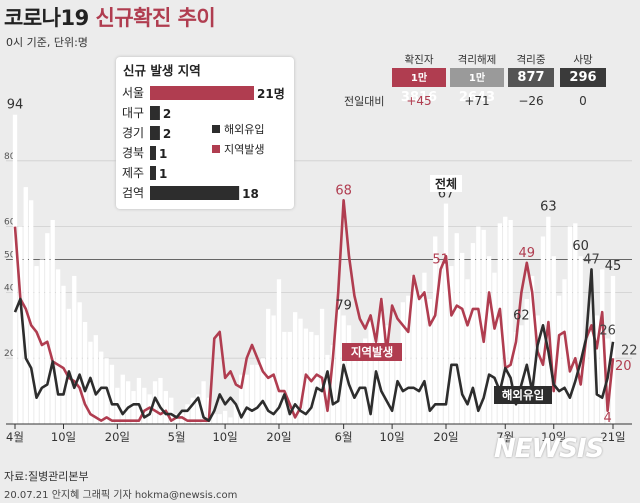 This screenshot has width=640, height=503. What do you see at coordinates (364, 101) in the screenshot?
I see `delta-row-label: 전일대비` at bounding box center [364, 101].